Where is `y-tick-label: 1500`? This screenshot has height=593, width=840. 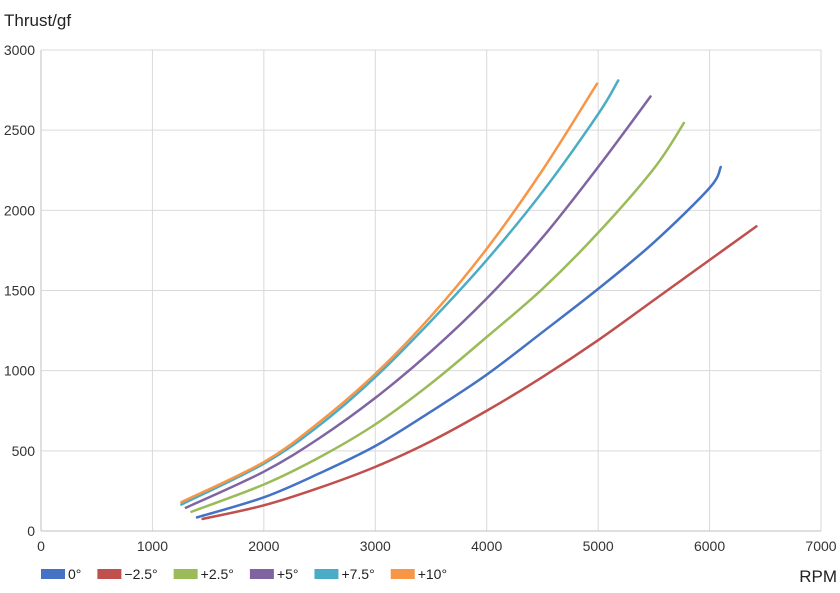 y-tick-label: 1500 is located at coordinates (19, 291).